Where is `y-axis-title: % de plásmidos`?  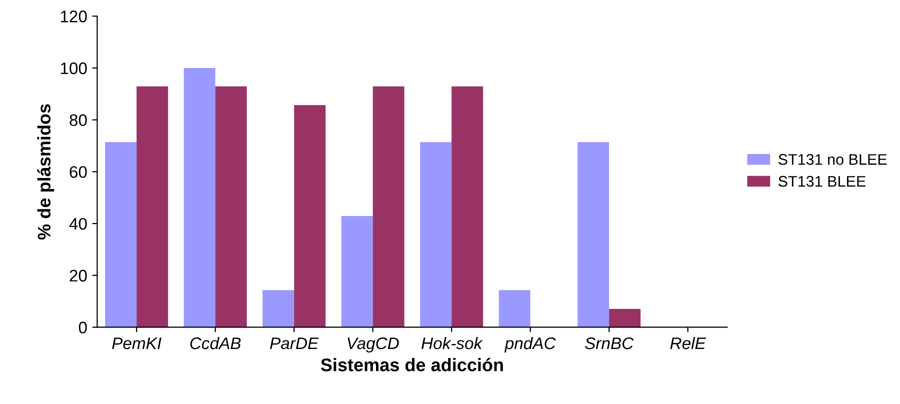
y-axis-title: % de plásmidos is located at coordinates (45, 172).